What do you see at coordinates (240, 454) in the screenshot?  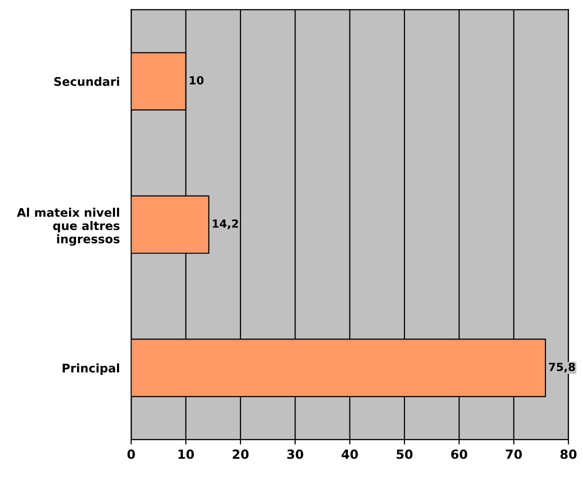 I see `x-tick-label: 20` at bounding box center [240, 454].